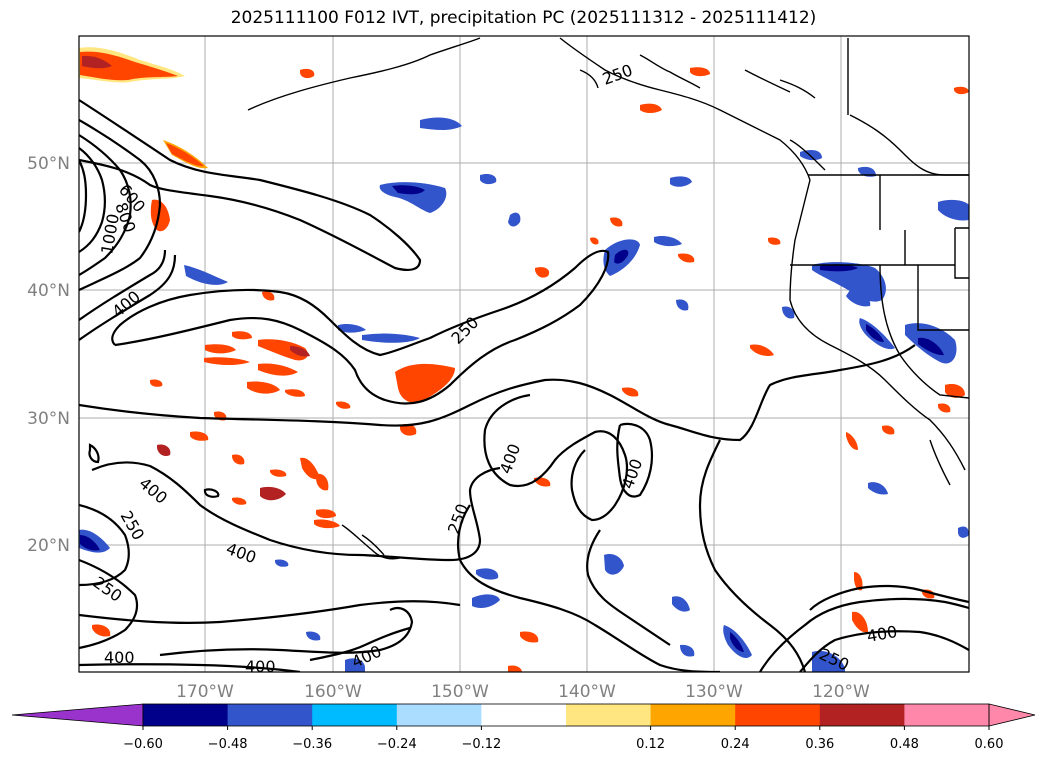 Image resolution: width=1047 pixels, height=765 pixels. What do you see at coordinates (48, 355) in the screenshot?
I see `latitude-labels: 50°N 40°N 30°N 20°N` at bounding box center [48, 355].